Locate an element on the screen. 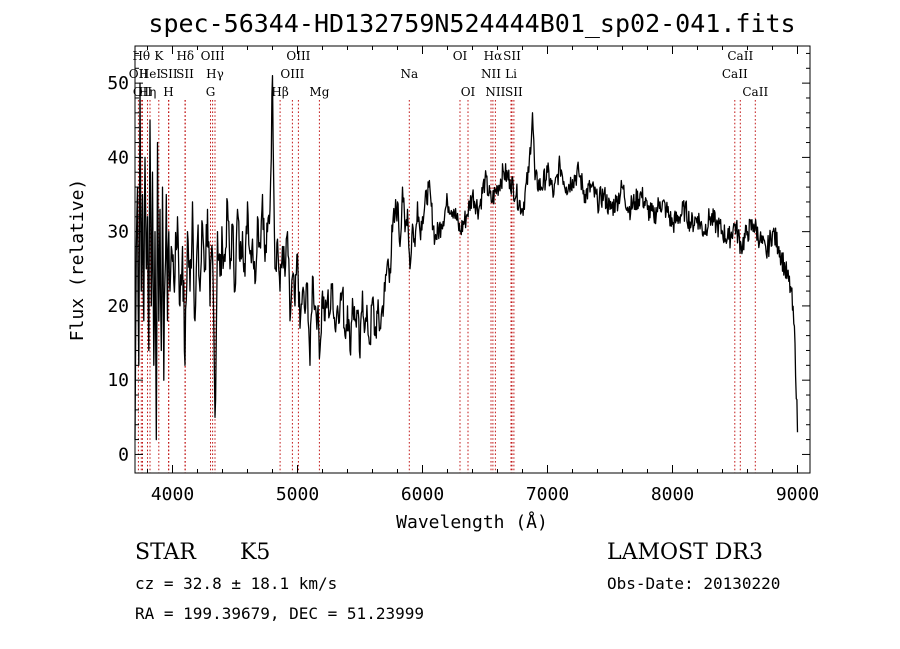 This screenshot has height=649, width=900. line-label-hβ: Hβ is located at coordinates (279, 92).